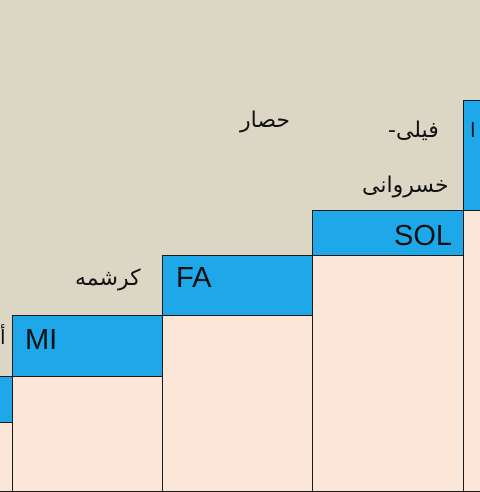 This screenshot has height=492, width=480. What do you see at coordinates (405, 185) in the screenshot?
I see `annotation-khosravani: خسروانى` at bounding box center [405, 185].